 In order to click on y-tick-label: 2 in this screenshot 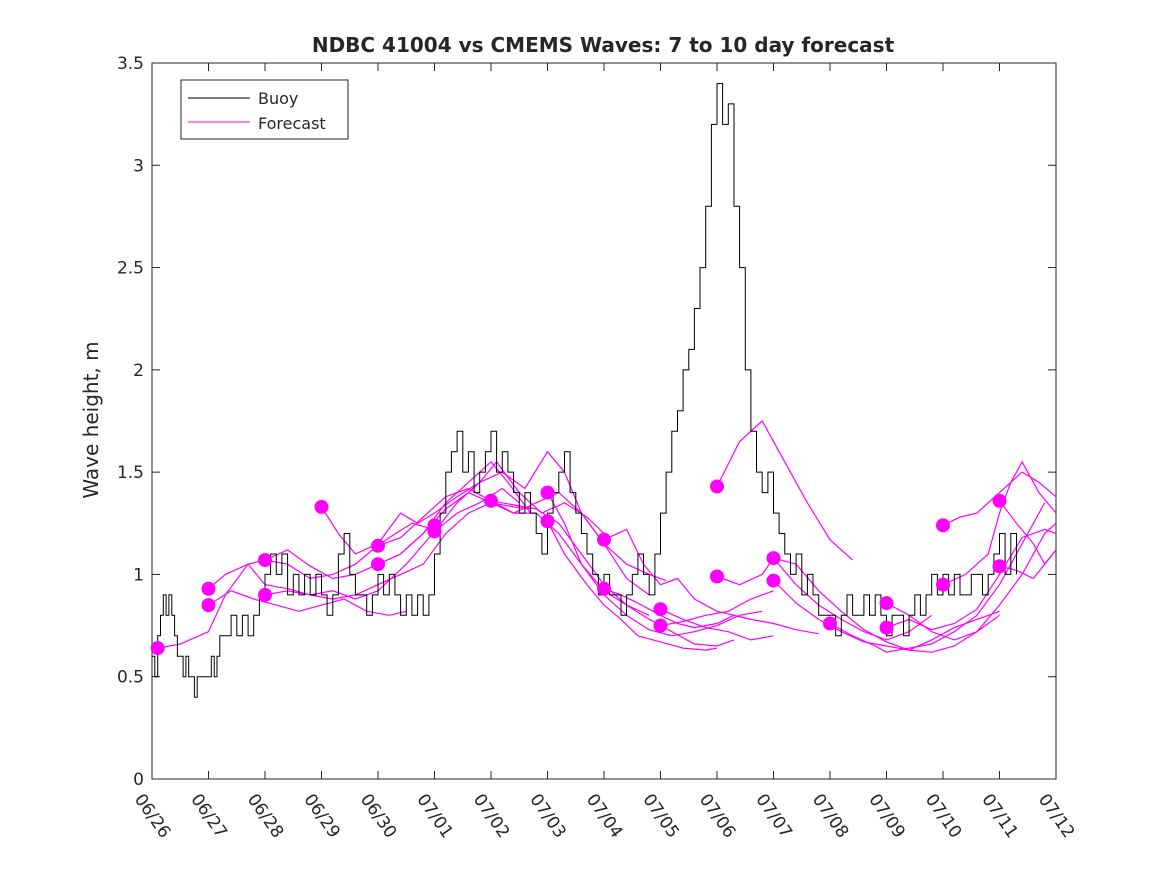, I will do `click(138, 371)`.